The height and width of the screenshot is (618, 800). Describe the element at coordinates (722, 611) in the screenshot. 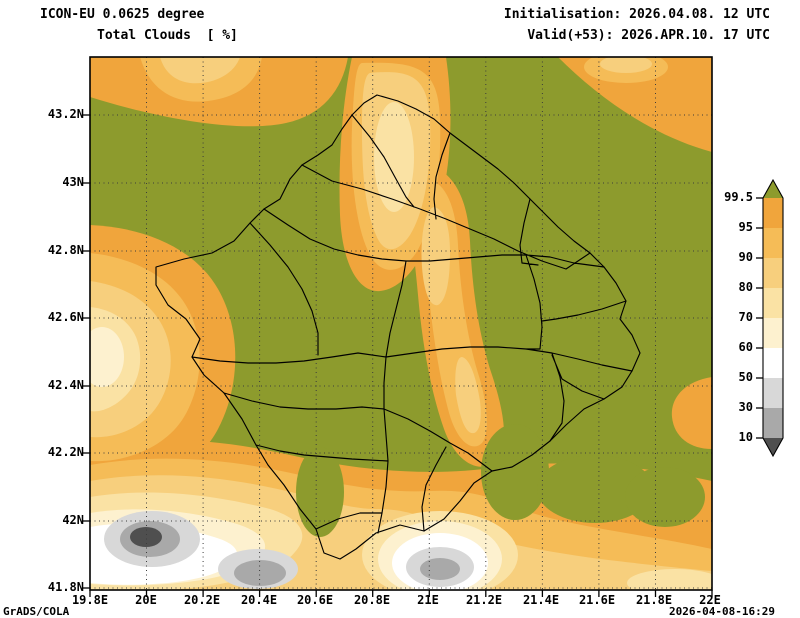

I see `generation-timestamp: 2026-04-08-16:29` at that location.